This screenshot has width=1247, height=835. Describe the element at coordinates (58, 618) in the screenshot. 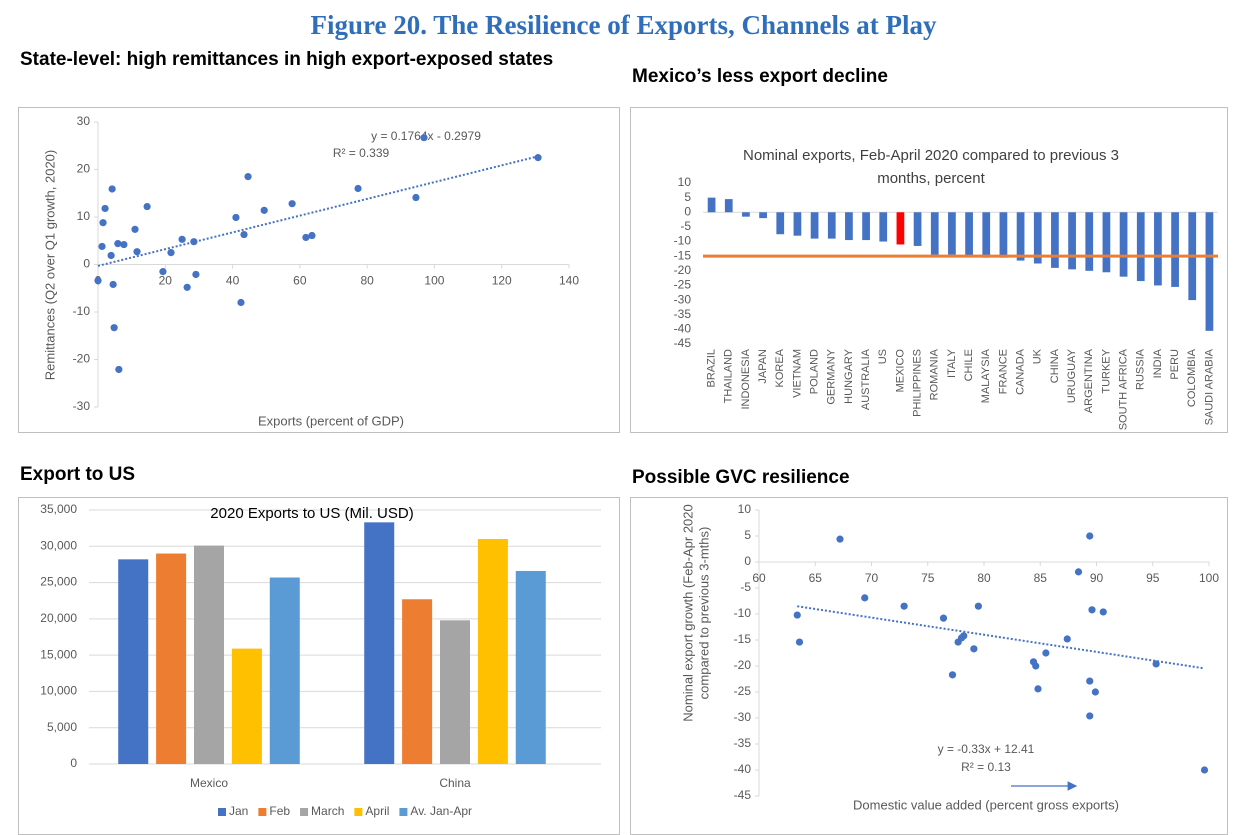

I see `y-tick-label: 20,000` at that location.